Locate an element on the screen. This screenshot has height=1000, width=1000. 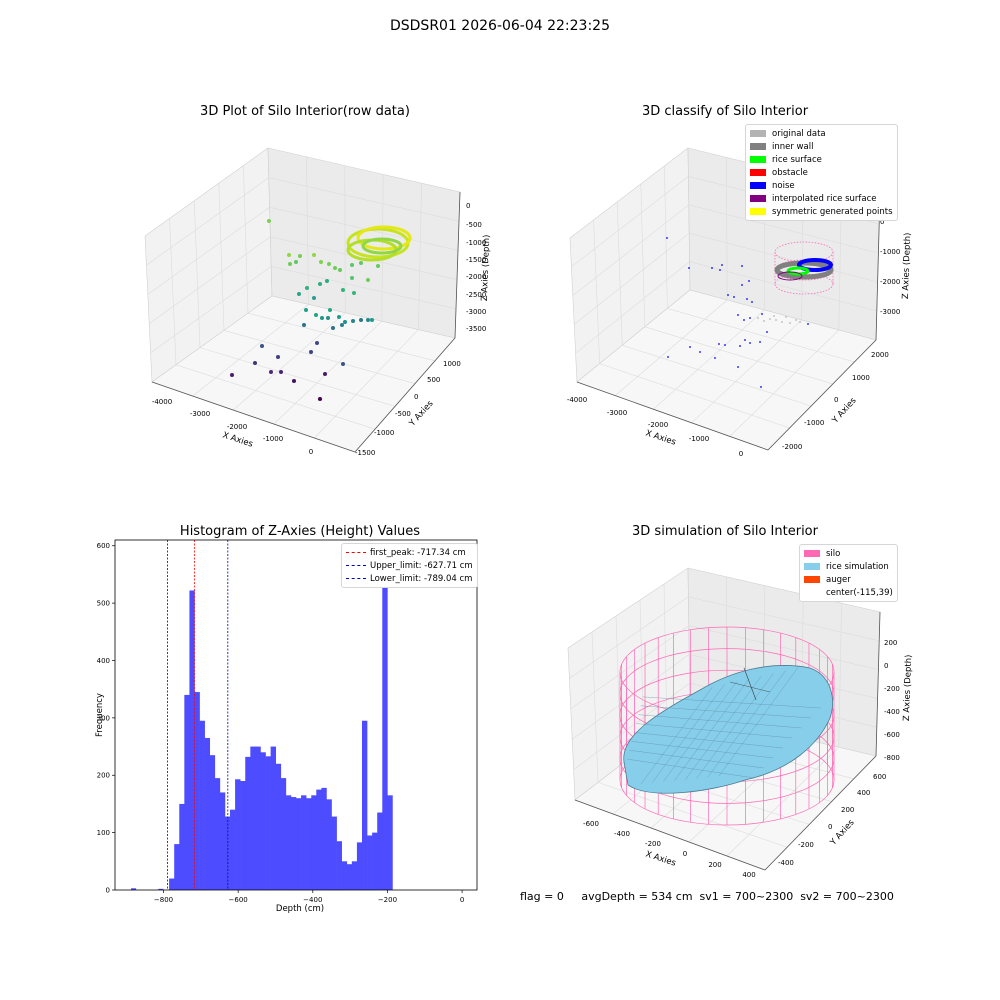
p4-ztick: -400 is located at coordinates (892, 712).